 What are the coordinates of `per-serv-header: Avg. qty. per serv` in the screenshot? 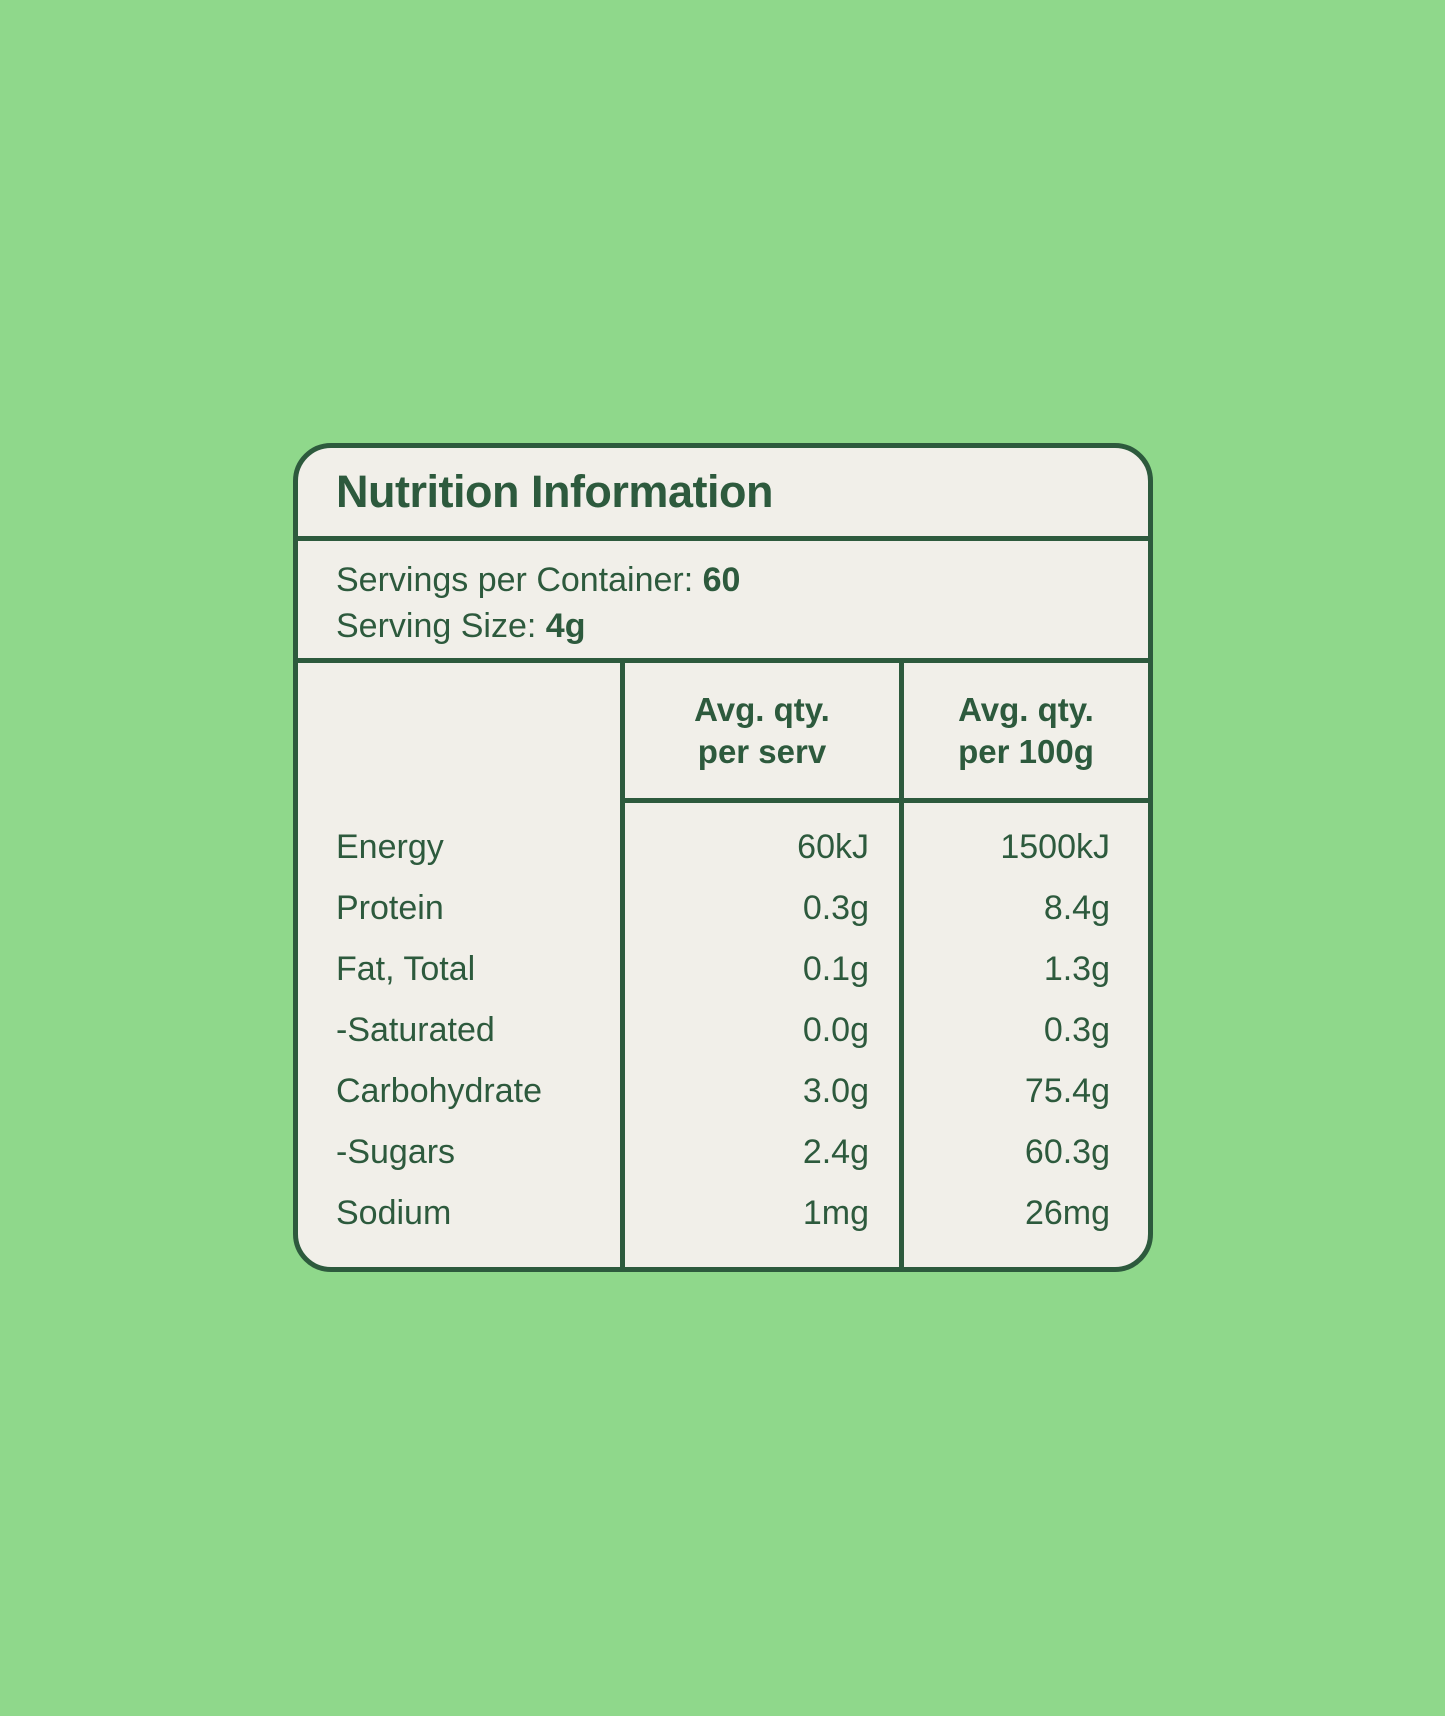 It's located at (762, 733).